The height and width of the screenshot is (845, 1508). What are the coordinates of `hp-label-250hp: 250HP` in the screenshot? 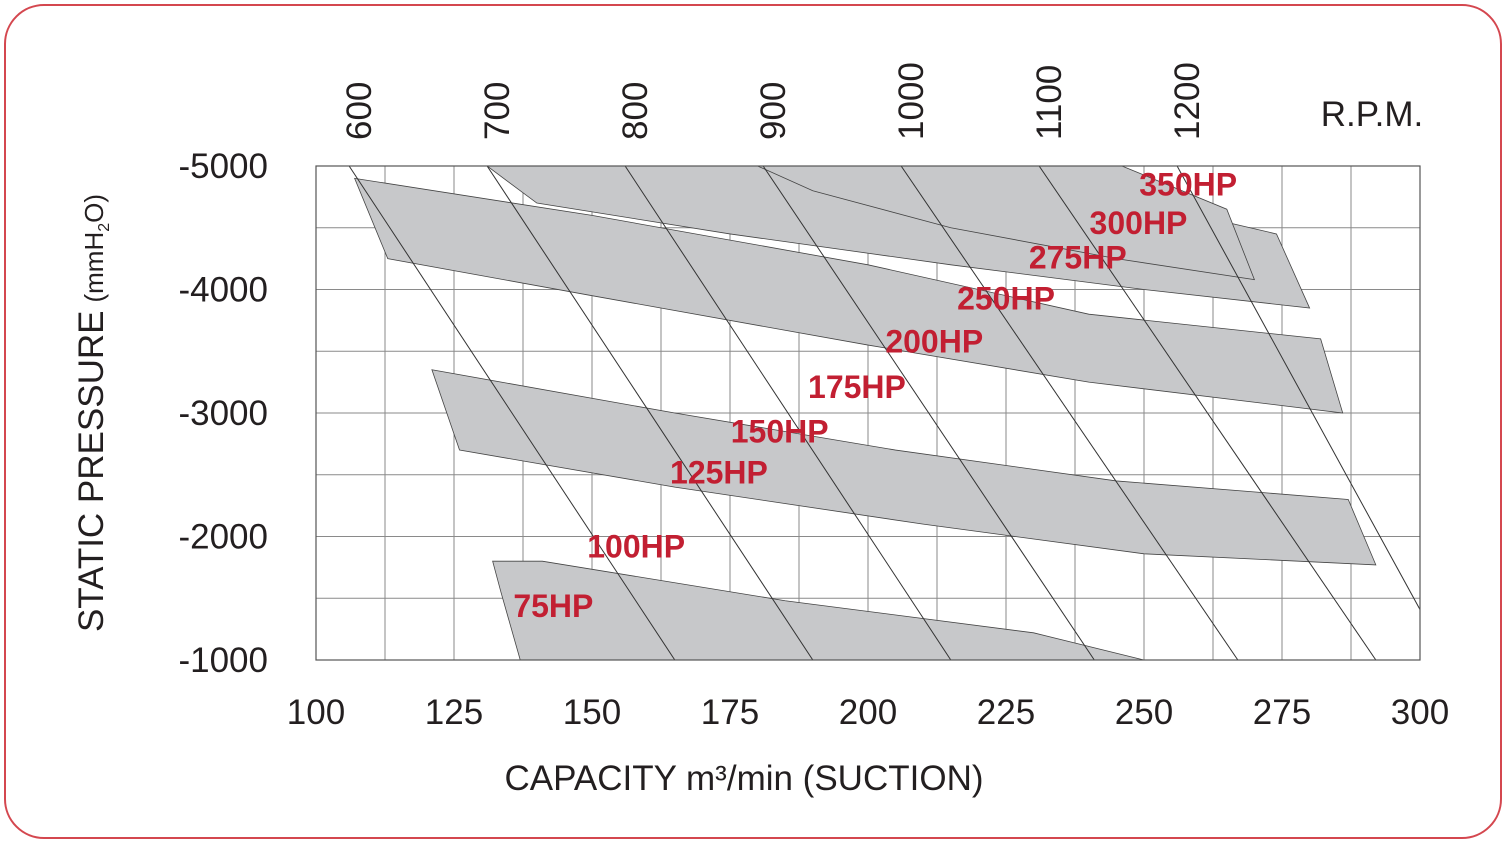 It's located at (1006, 298).